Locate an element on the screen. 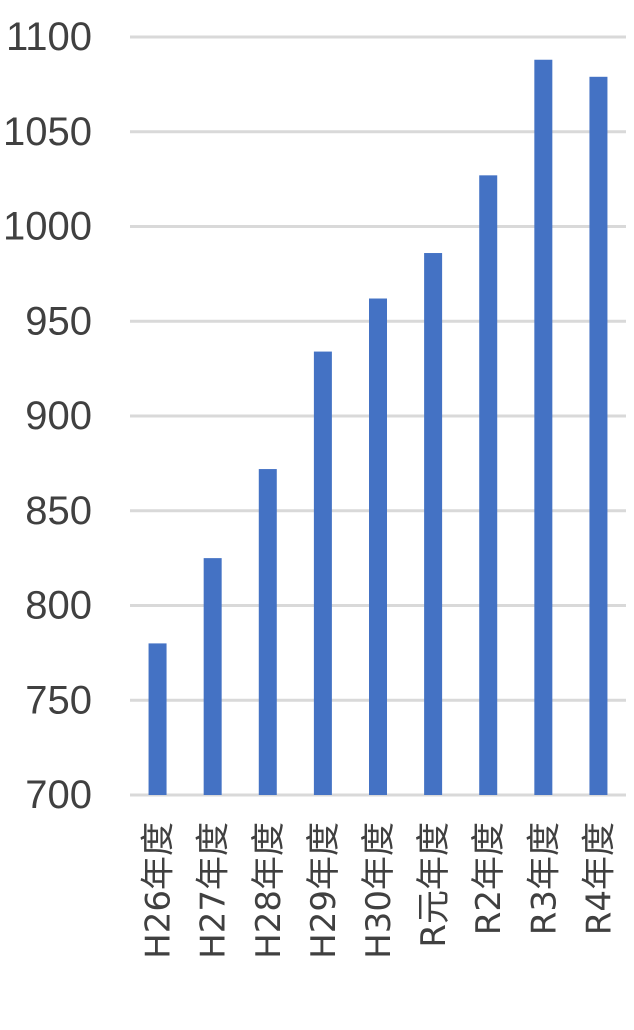  x-category-label: H30年度 is located at coordinates (379, 890).